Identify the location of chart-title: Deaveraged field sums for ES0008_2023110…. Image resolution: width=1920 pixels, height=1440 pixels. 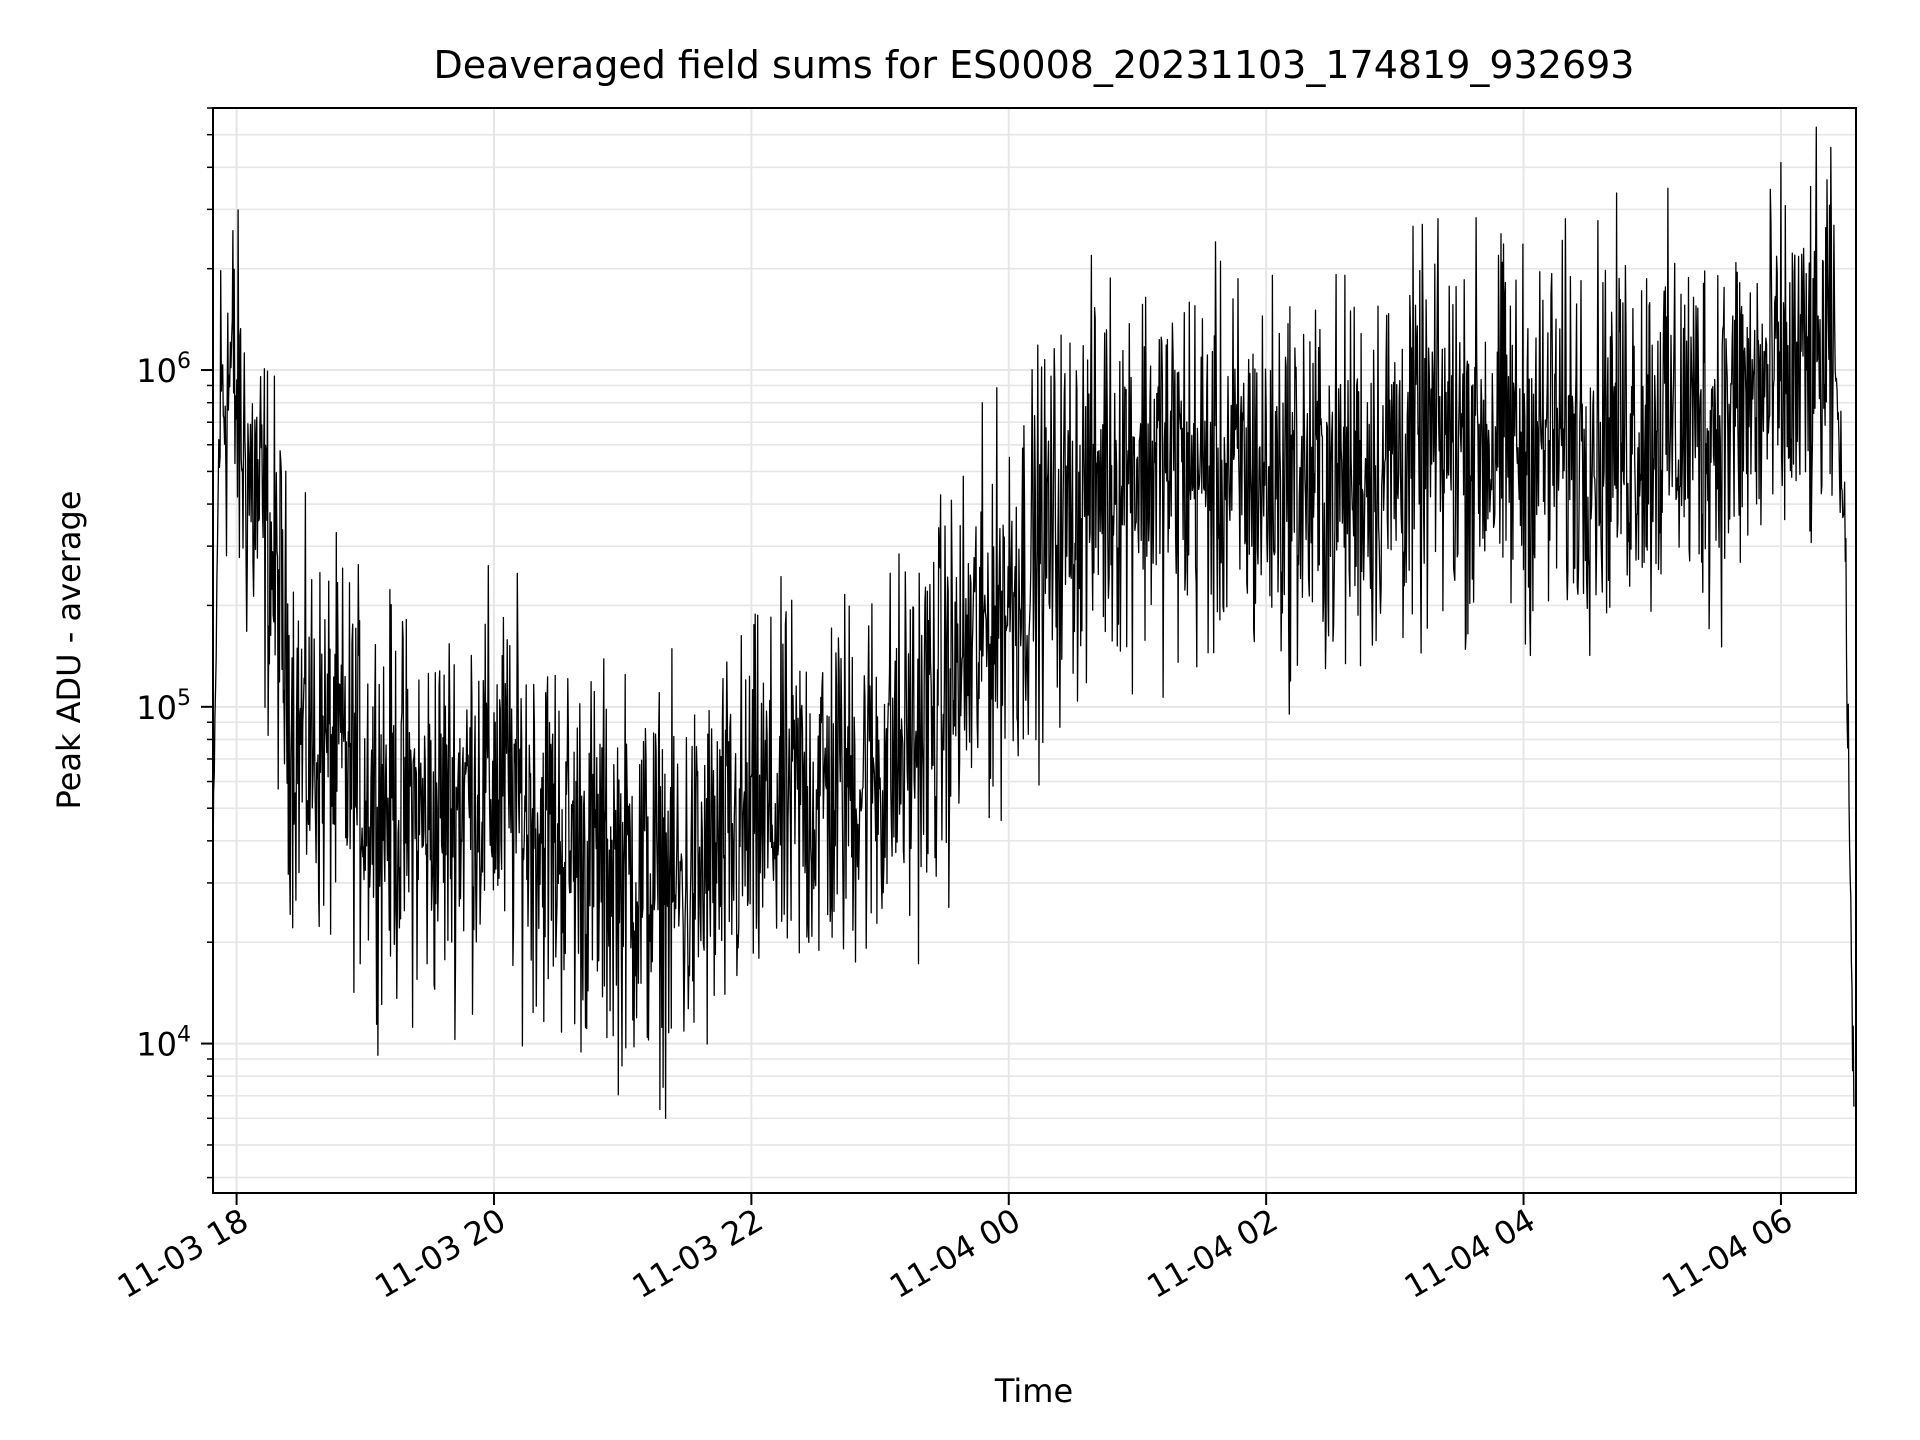
(1034, 65).